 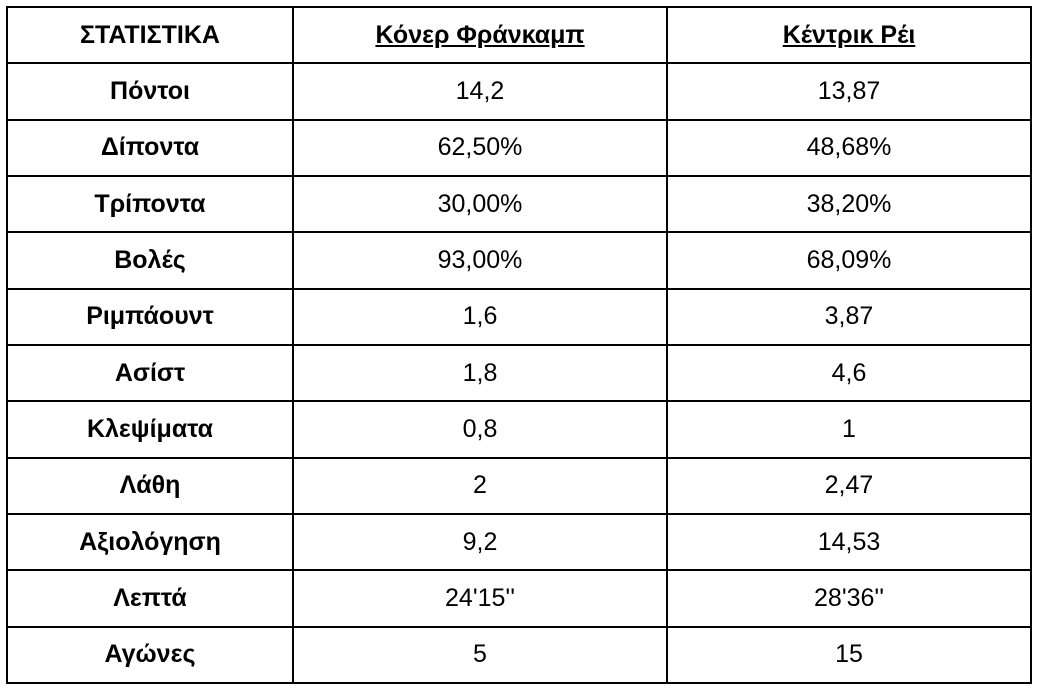 What do you see at coordinates (480, 655) in the screenshot?
I see `value-cell: 5` at bounding box center [480, 655].